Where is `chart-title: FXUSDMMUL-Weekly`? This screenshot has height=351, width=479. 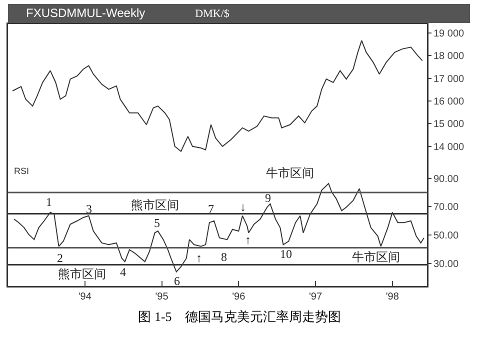
chart-title: FXUSDMMUL-Weekly is located at coordinates (86, 13).